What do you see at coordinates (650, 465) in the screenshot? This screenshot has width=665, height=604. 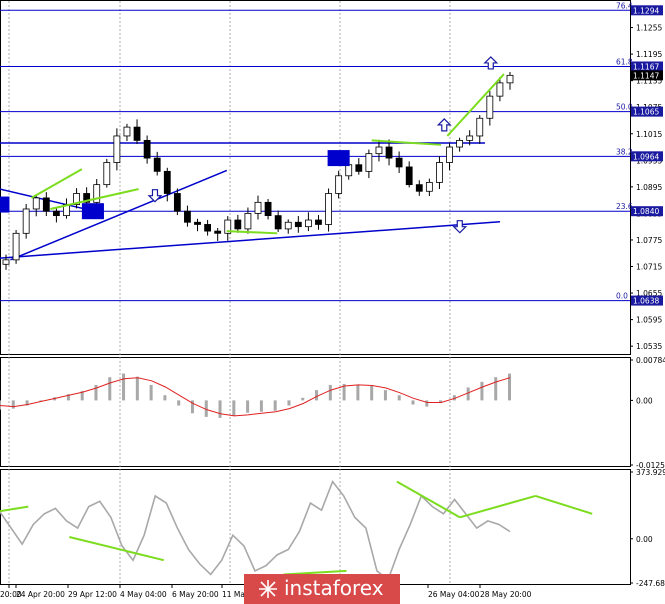 I see `macd-tick-label-2: -0.01254` at bounding box center [650, 465].